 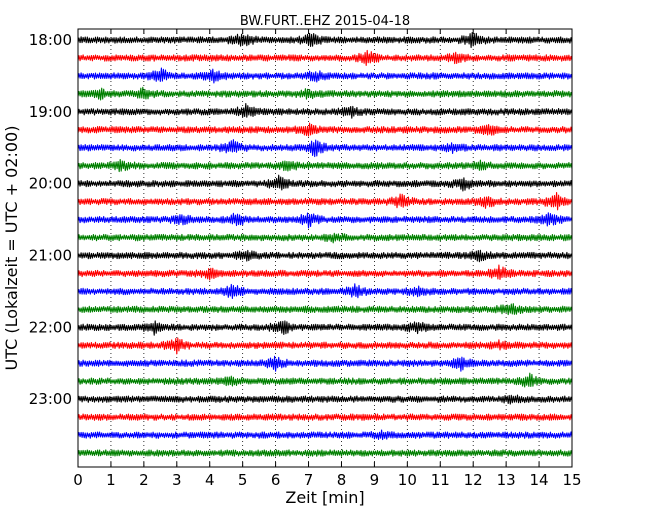 What do you see at coordinates (144, 480) in the screenshot?
I see `x-tick-label: 2` at bounding box center [144, 480].